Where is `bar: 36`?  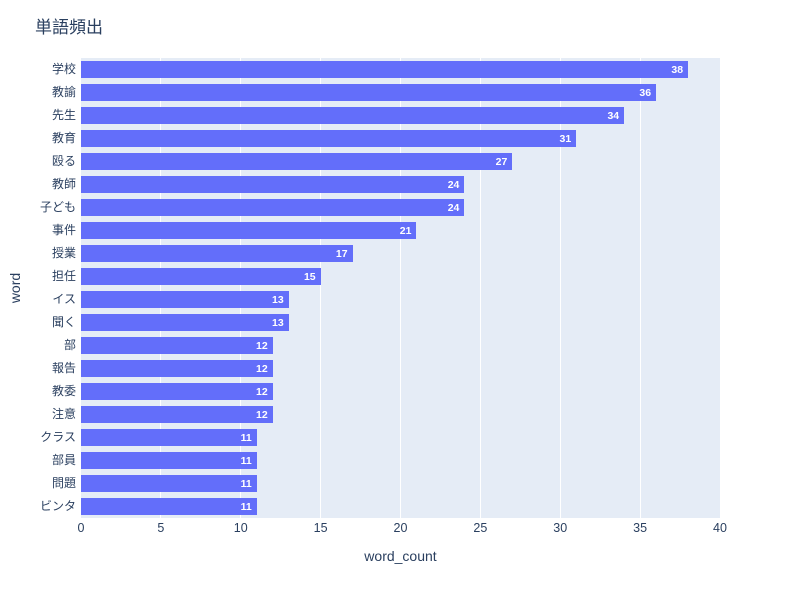
bar: 36 is located at coordinates (369, 92).